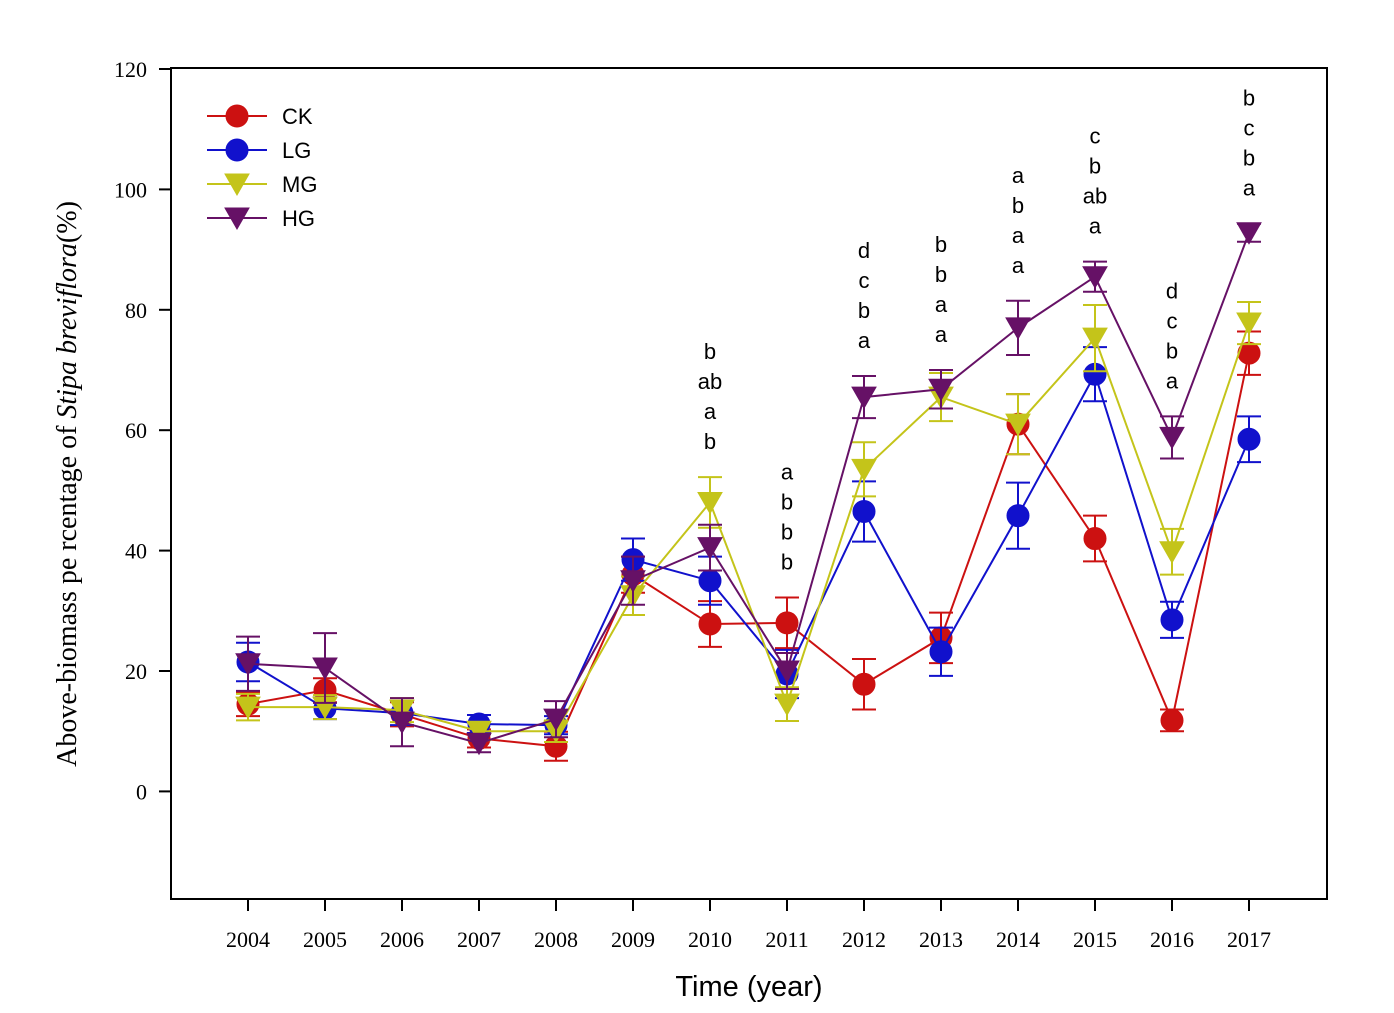 Image resolution: width=1394 pixels, height=1013 pixels. I want to click on x-tick-label: 2006, so click(402, 939).